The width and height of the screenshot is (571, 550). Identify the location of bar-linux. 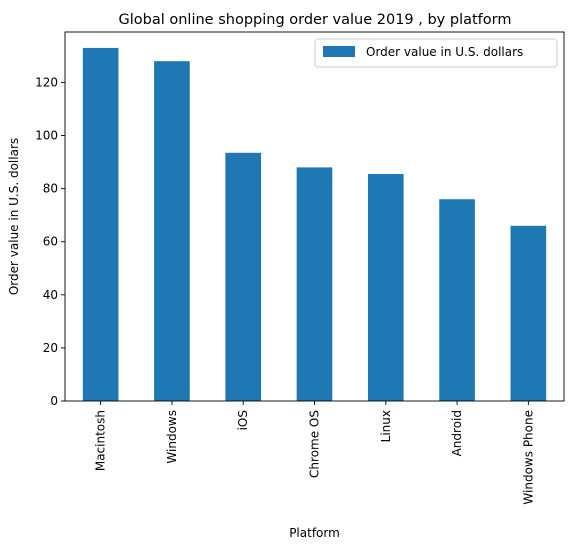
(385, 287).